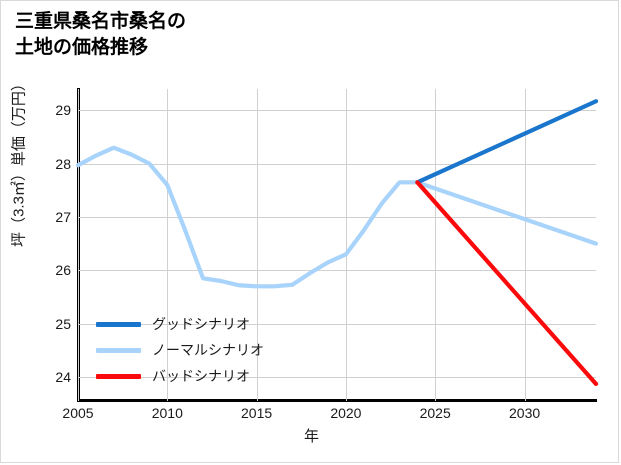 This screenshot has width=621, height=465. I want to click on y-tick-26: 26, so click(63, 270).